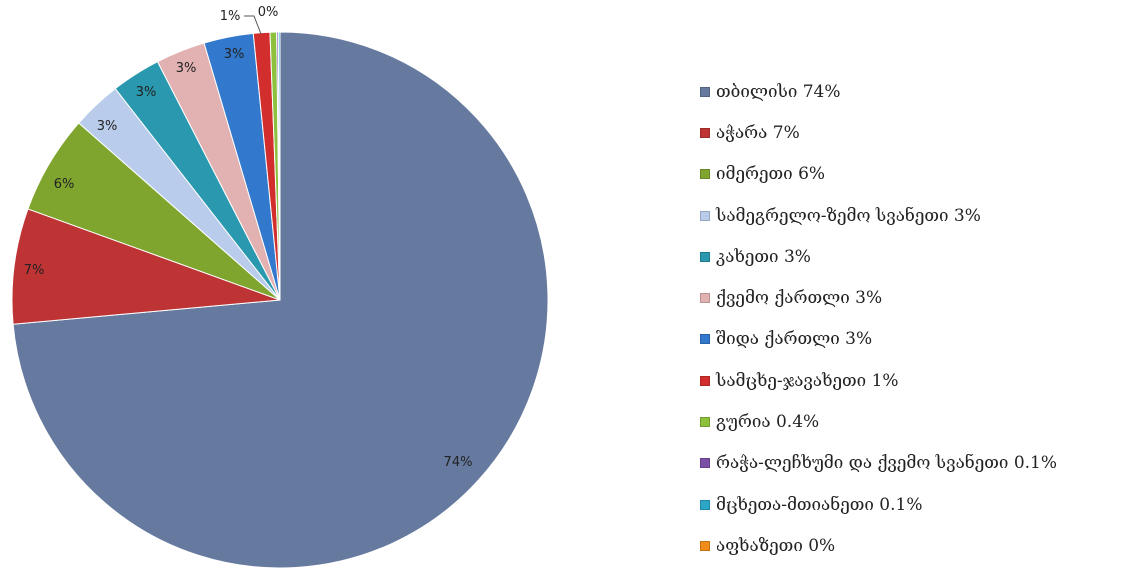 This screenshot has height=569, width=1128. Describe the element at coordinates (910, 91) in the screenshot. I see `legend-item: თბილისი 74%` at that location.